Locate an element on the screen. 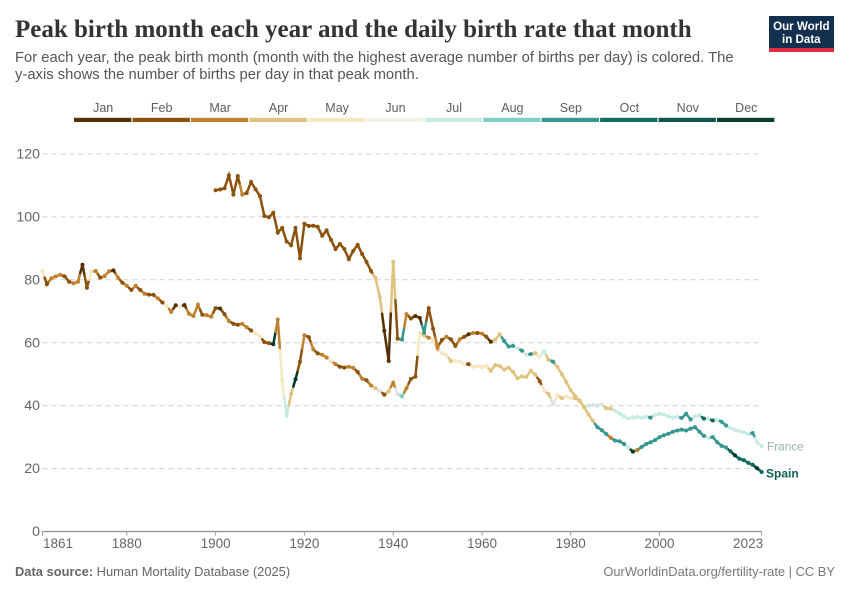  svg-text: 2023 is located at coordinates (748, 543).